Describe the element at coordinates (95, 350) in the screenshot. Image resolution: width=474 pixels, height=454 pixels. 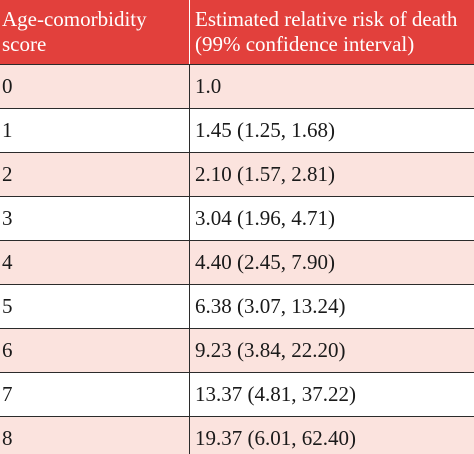
I see `score-cell: 6` at that location.